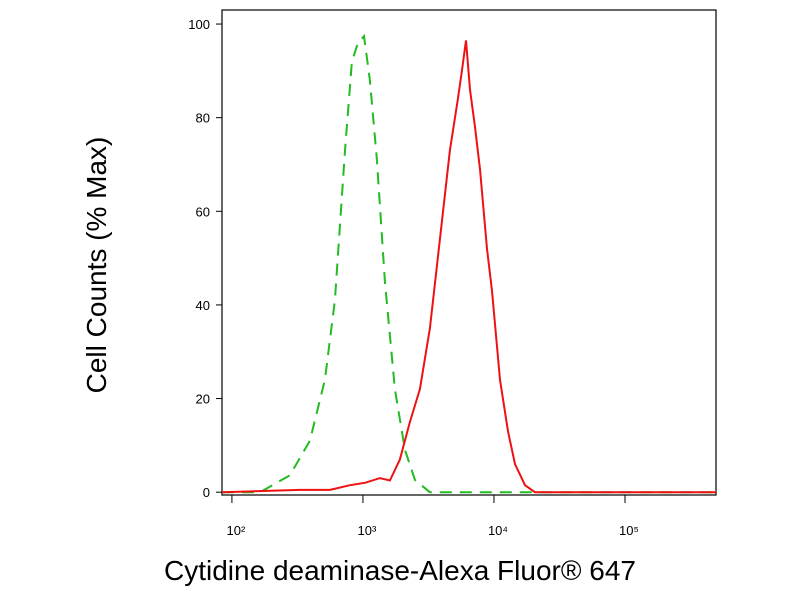 The width and height of the screenshot is (800, 605). What do you see at coordinates (367, 530) in the screenshot?
I see `x-tick-label: 10³` at bounding box center [367, 530].